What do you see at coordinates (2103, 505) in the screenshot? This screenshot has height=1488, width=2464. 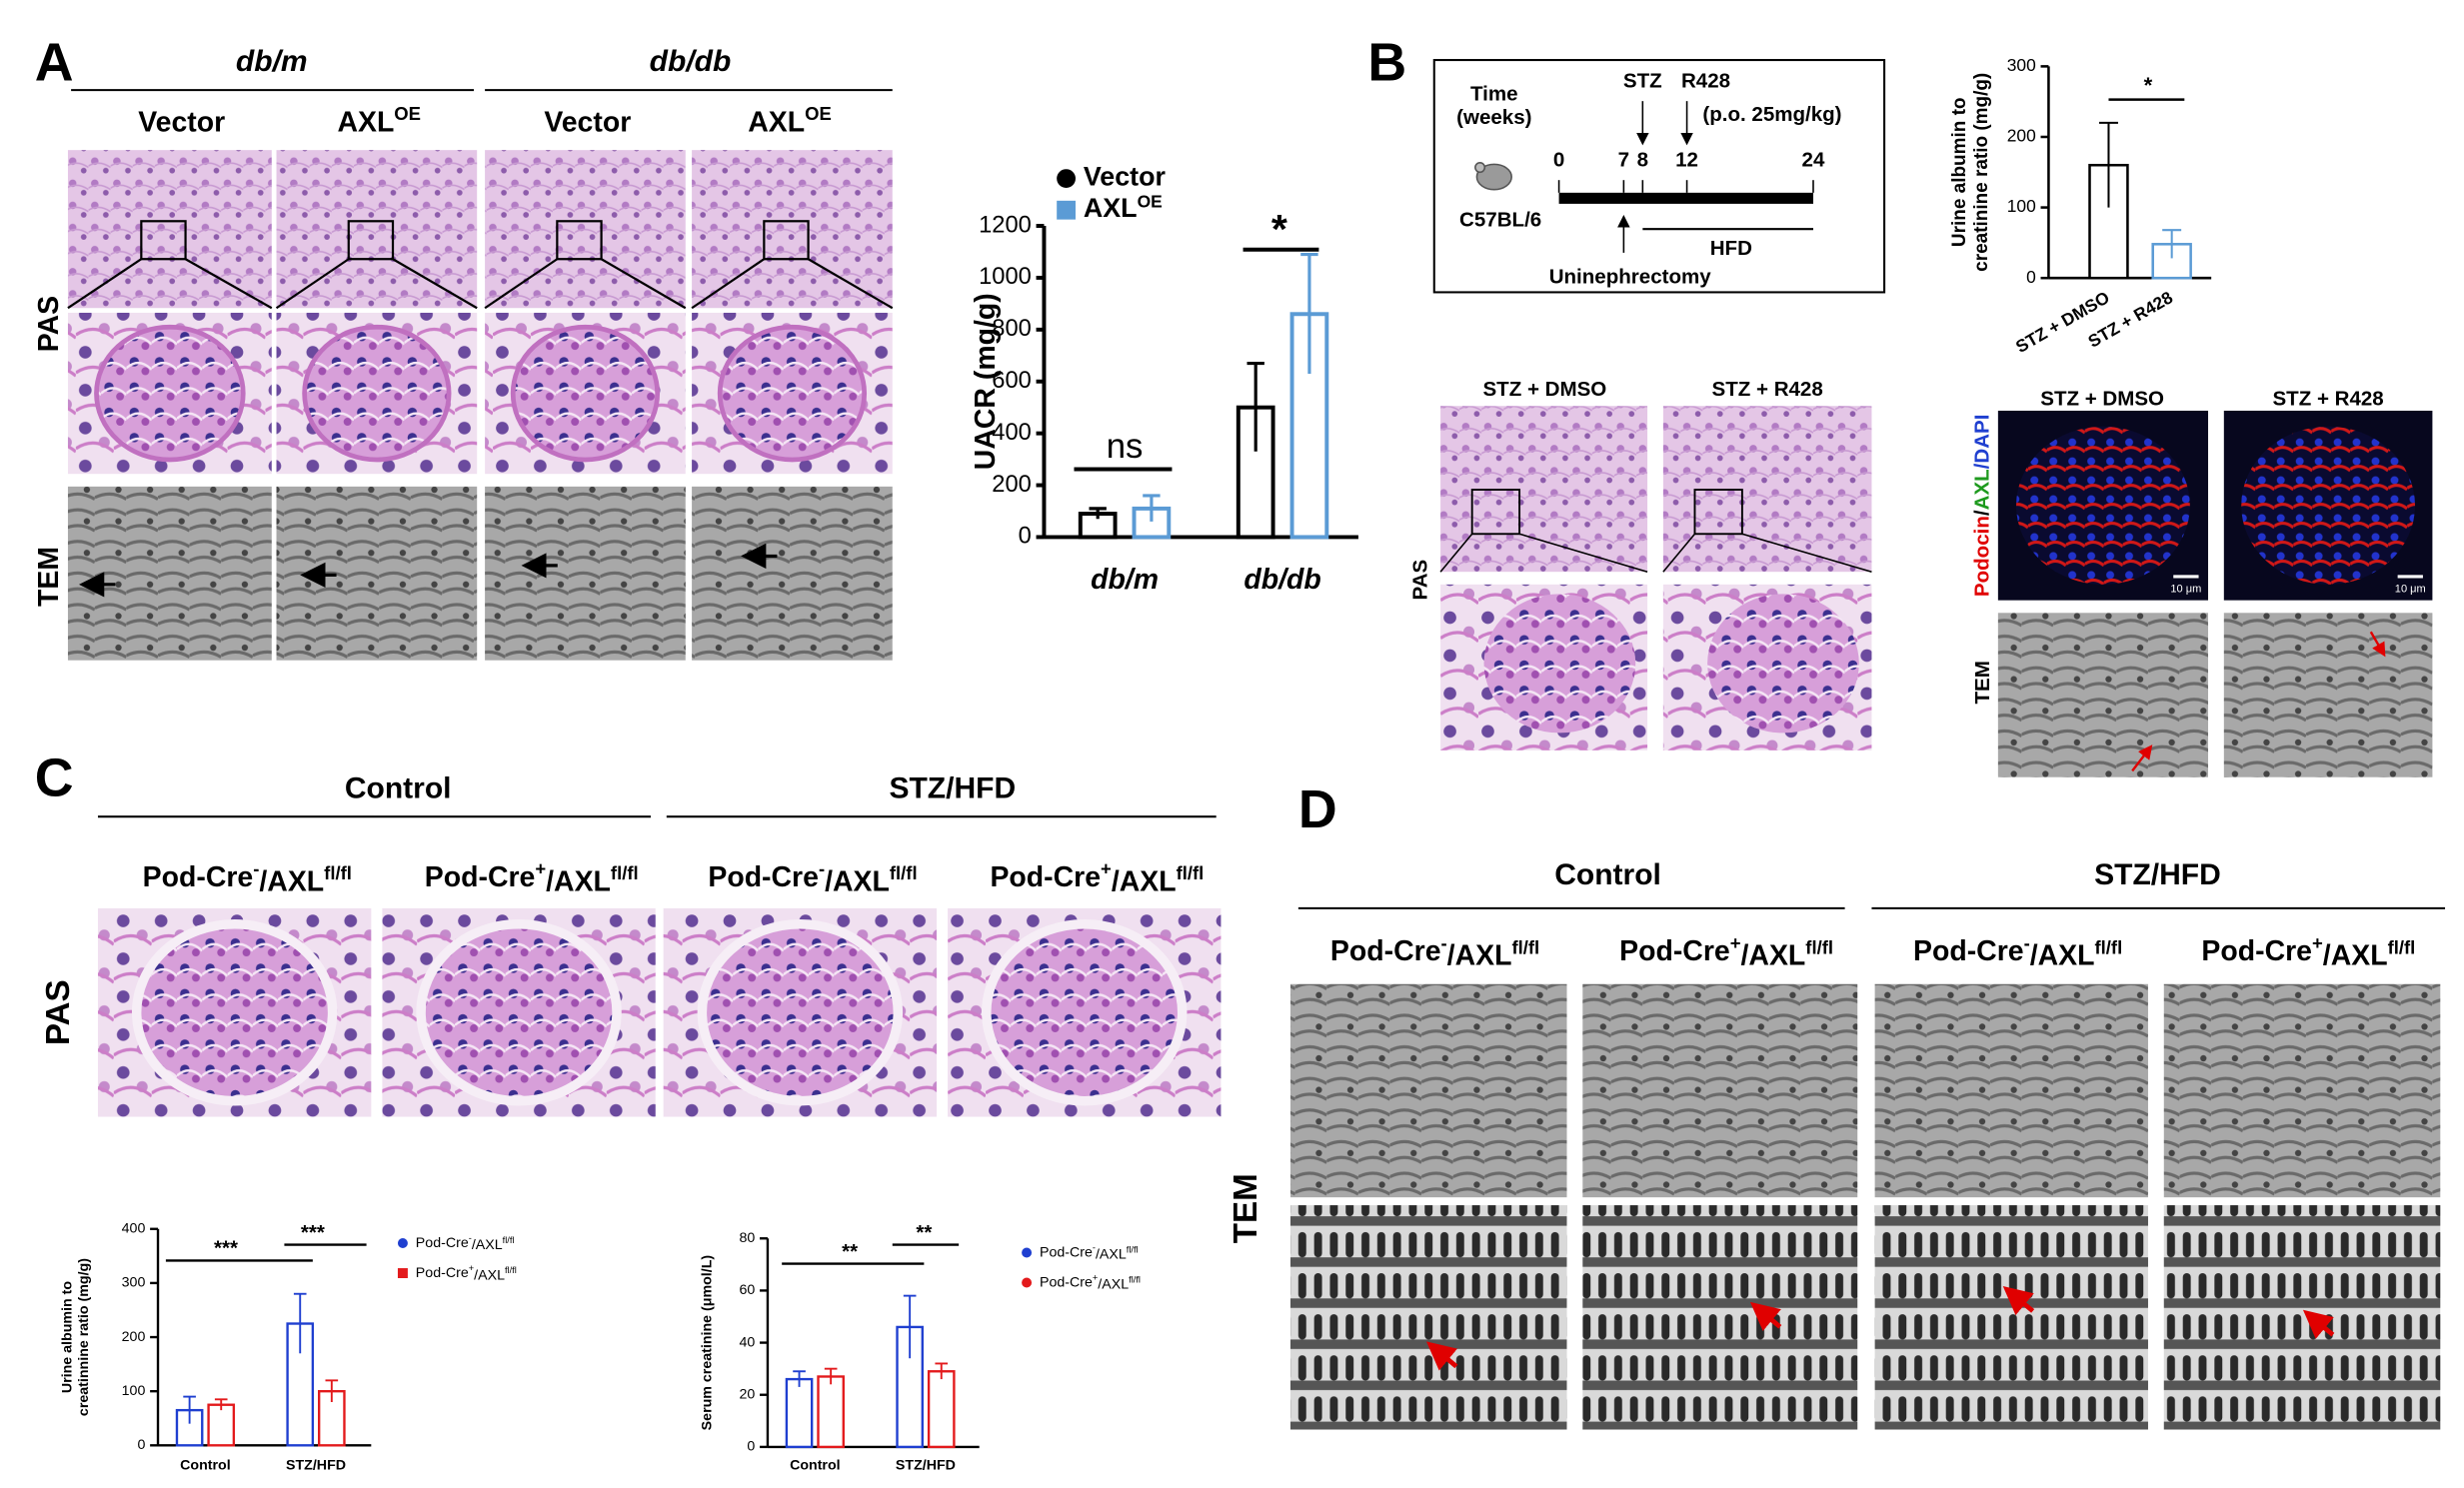 I see `if-glomerulus` at bounding box center [2103, 505].